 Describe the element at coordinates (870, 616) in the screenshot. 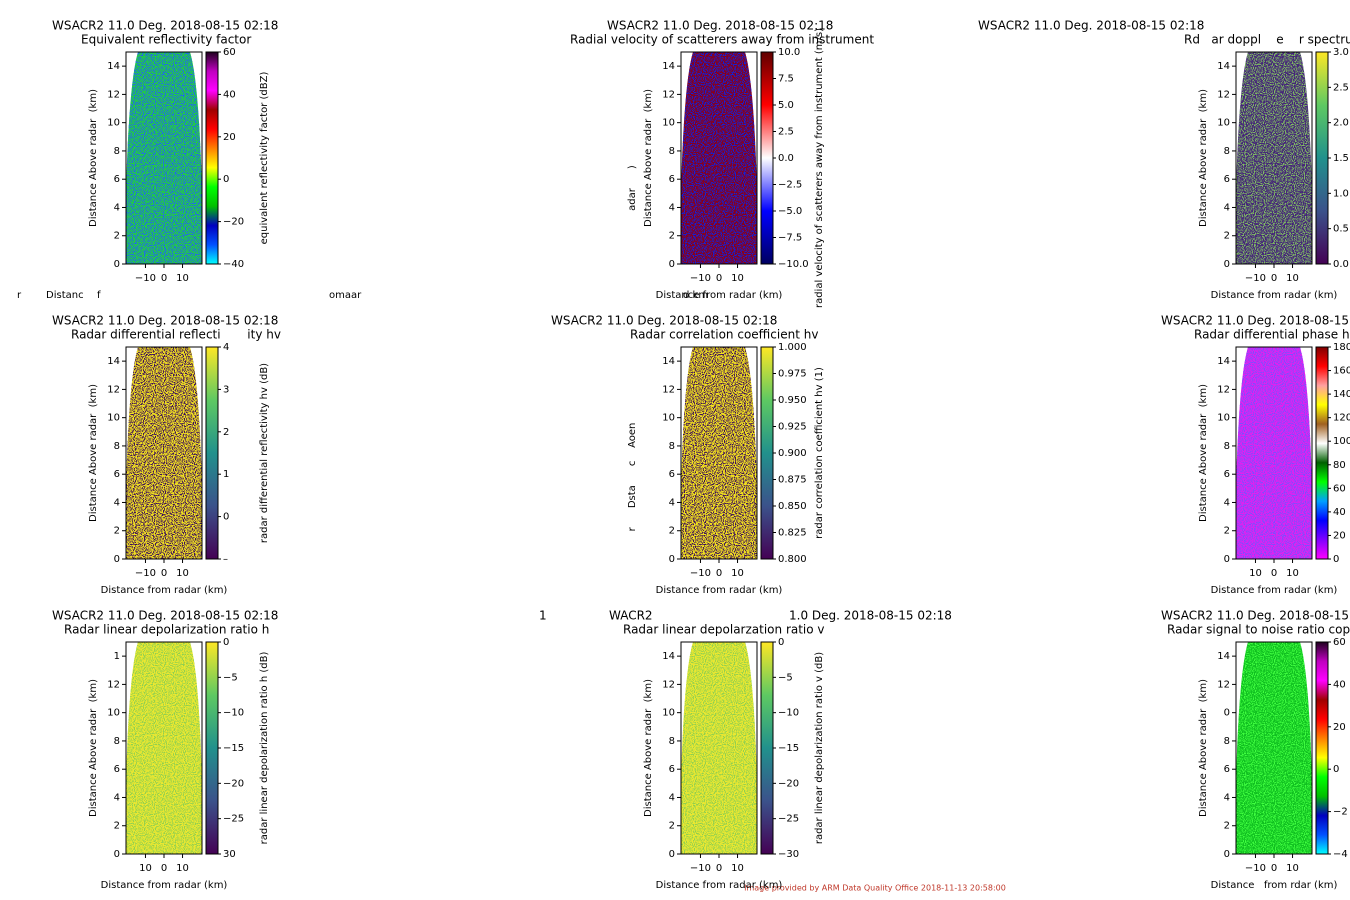

I see `text-fragment: 1.0 Deg. 2018-08-15 02:18` at that location.